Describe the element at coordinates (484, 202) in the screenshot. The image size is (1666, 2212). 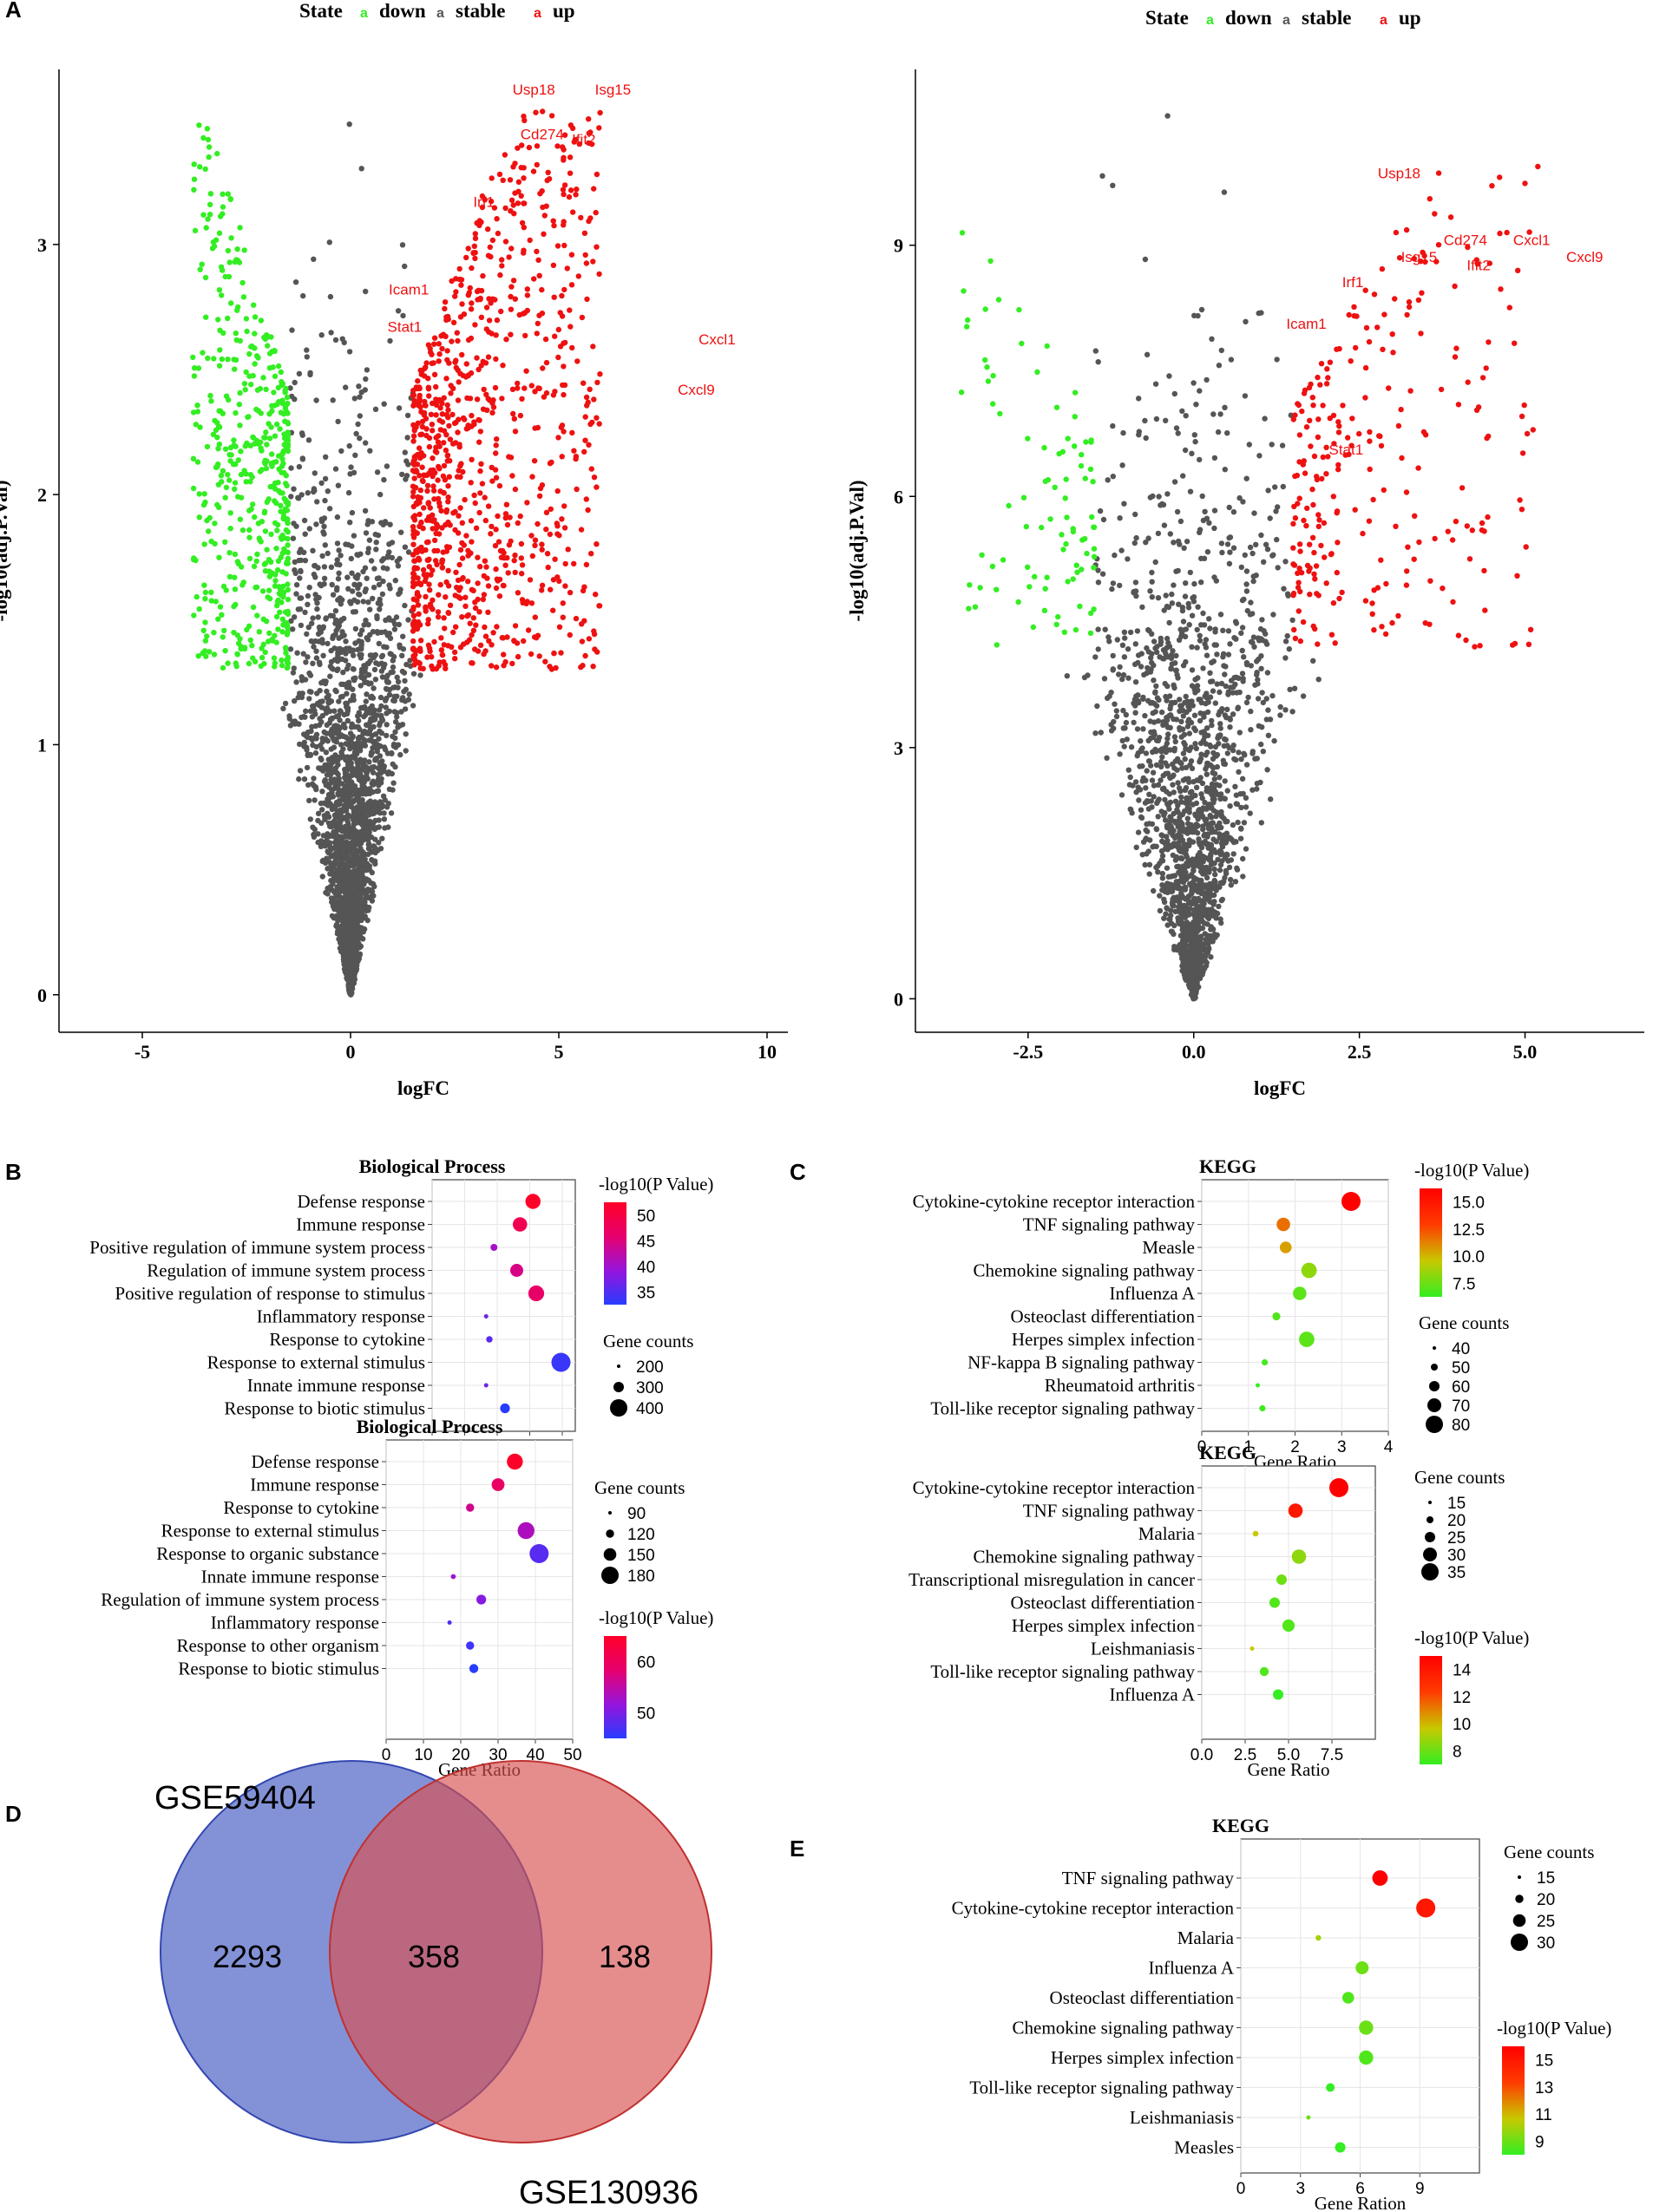
I see `gene-label: Irf1` at that location.